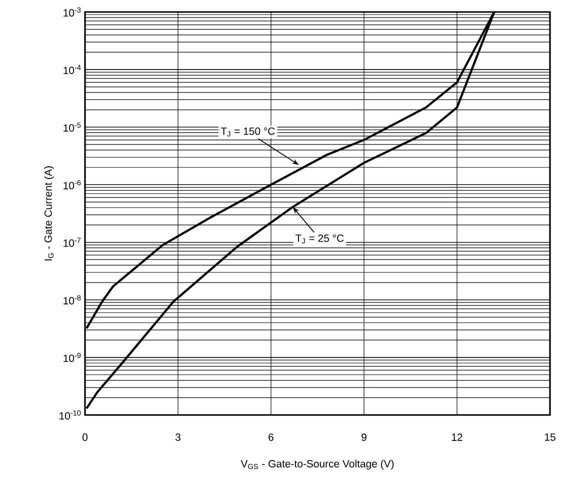 The height and width of the screenshot is (487, 572). I want to click on y-axis-title: I$_{G}$ - Gate Current (A), so click(49, 213).